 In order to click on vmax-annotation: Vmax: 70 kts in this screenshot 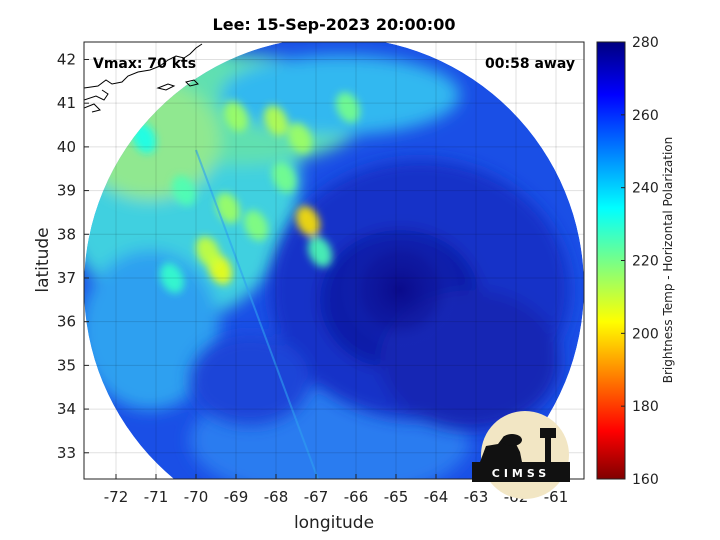, I will do `click(144, 64)`.